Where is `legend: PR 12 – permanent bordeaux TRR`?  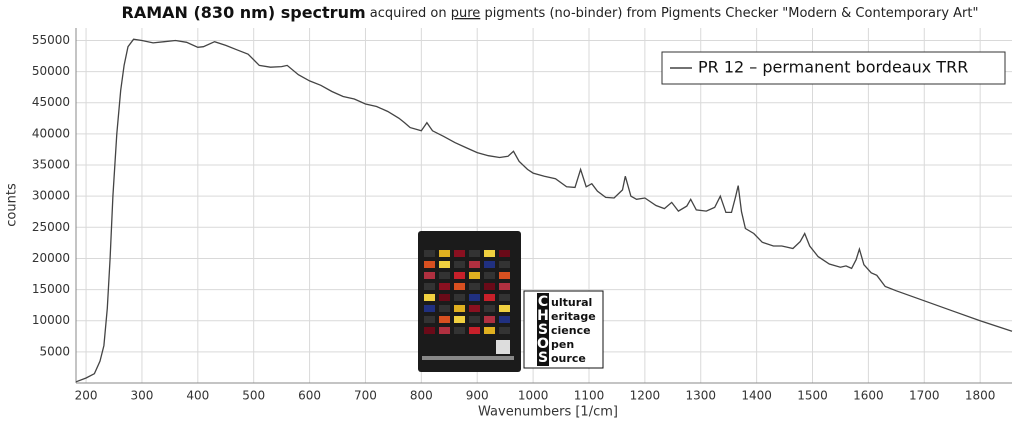 legend: PR 12 – permanent bordeaux TRR is located at coordinates (833, 68).